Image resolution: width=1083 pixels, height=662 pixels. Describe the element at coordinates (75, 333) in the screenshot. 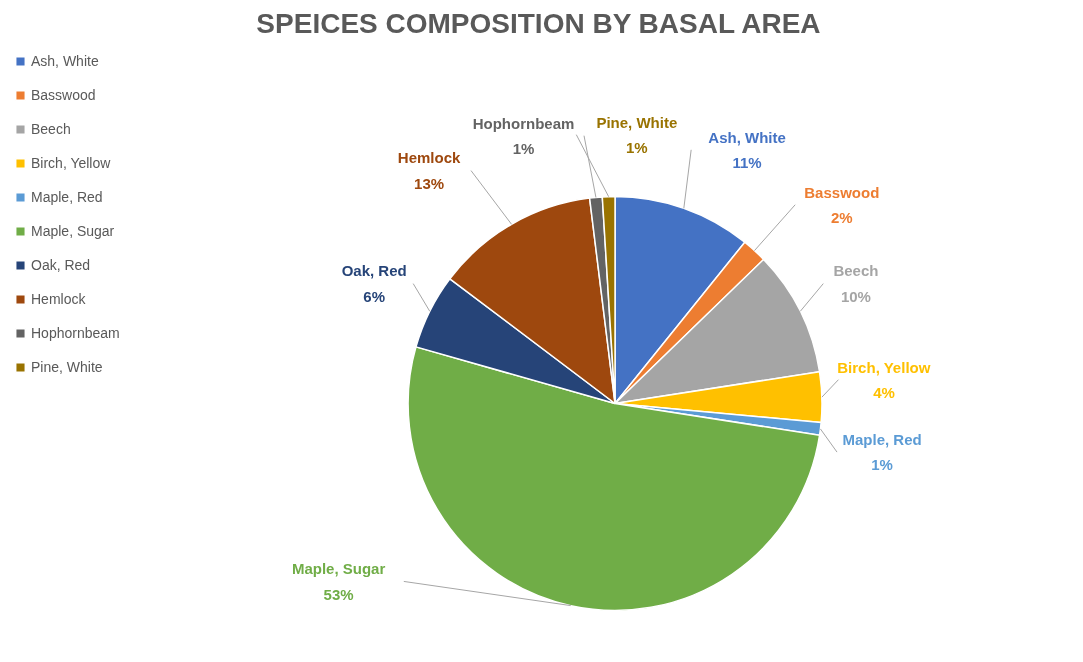

I see `legend-label: Hophornbeam` at that location.